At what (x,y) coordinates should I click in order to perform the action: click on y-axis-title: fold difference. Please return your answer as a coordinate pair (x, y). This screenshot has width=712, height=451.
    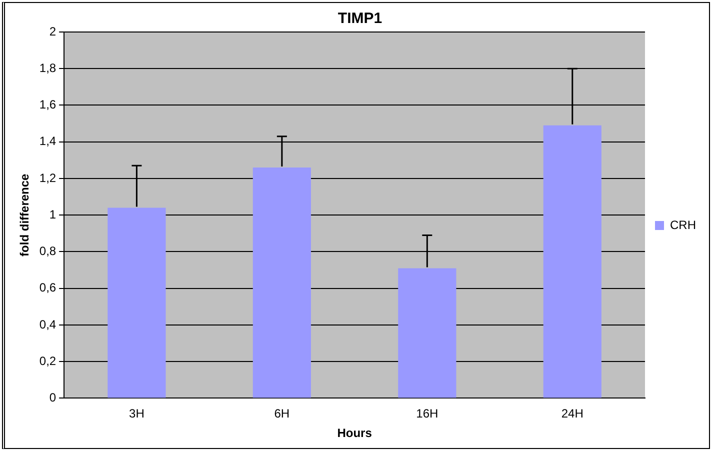
    Looking at the image, I should click on (25, 214).